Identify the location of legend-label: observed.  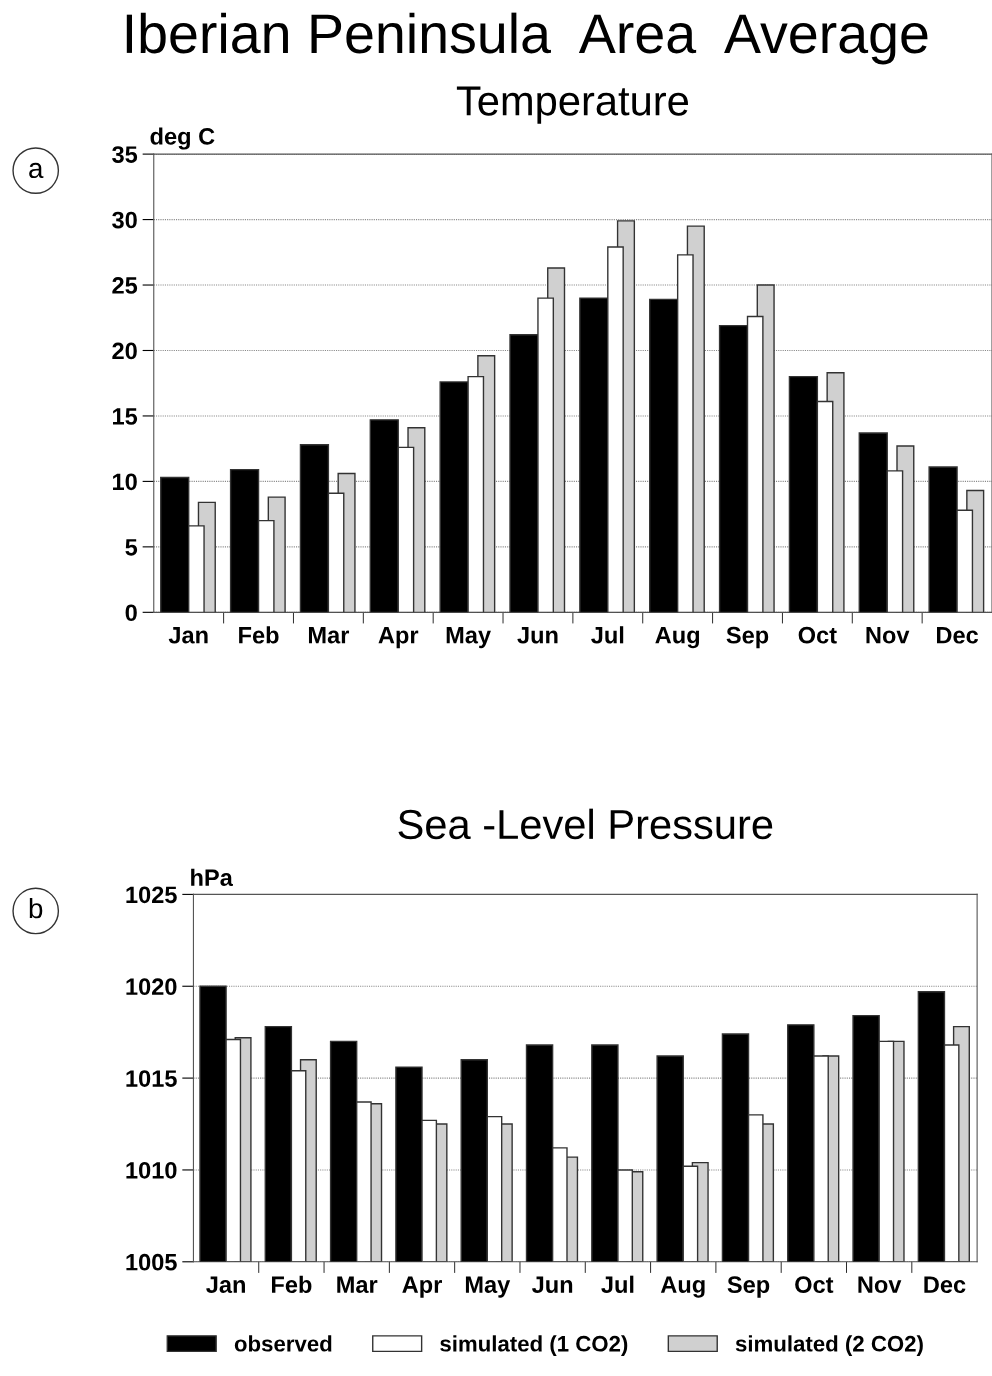
(283, 1343).